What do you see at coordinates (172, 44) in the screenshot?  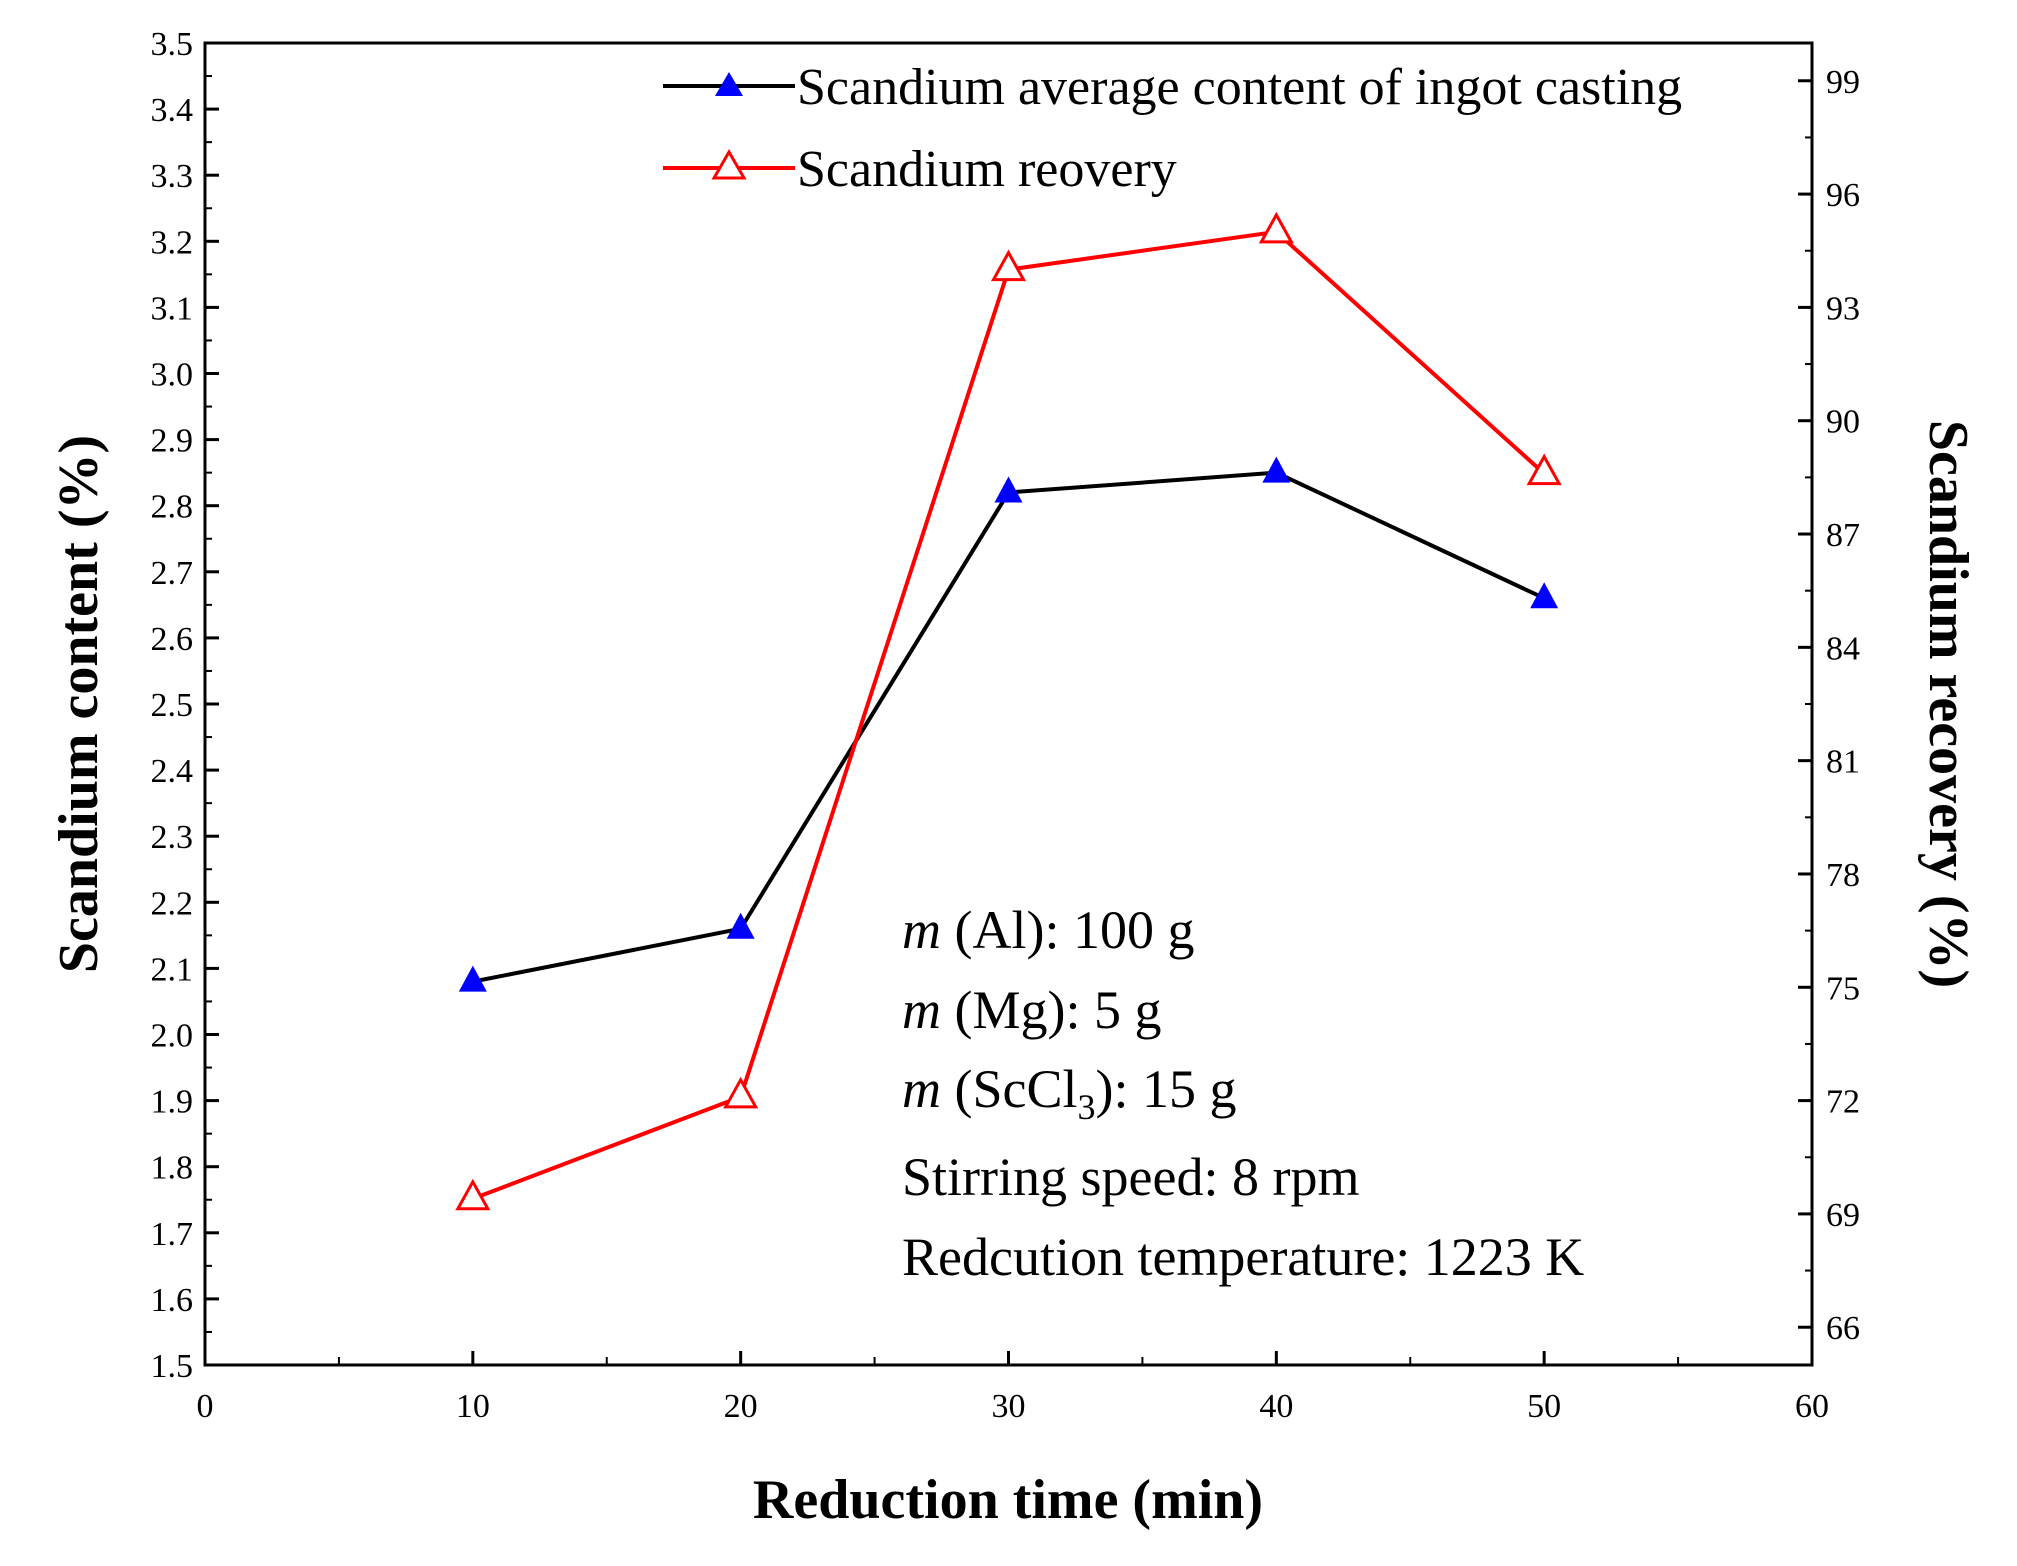 I see `y-tick-label: 3.5` at bounding box center [172, 44].